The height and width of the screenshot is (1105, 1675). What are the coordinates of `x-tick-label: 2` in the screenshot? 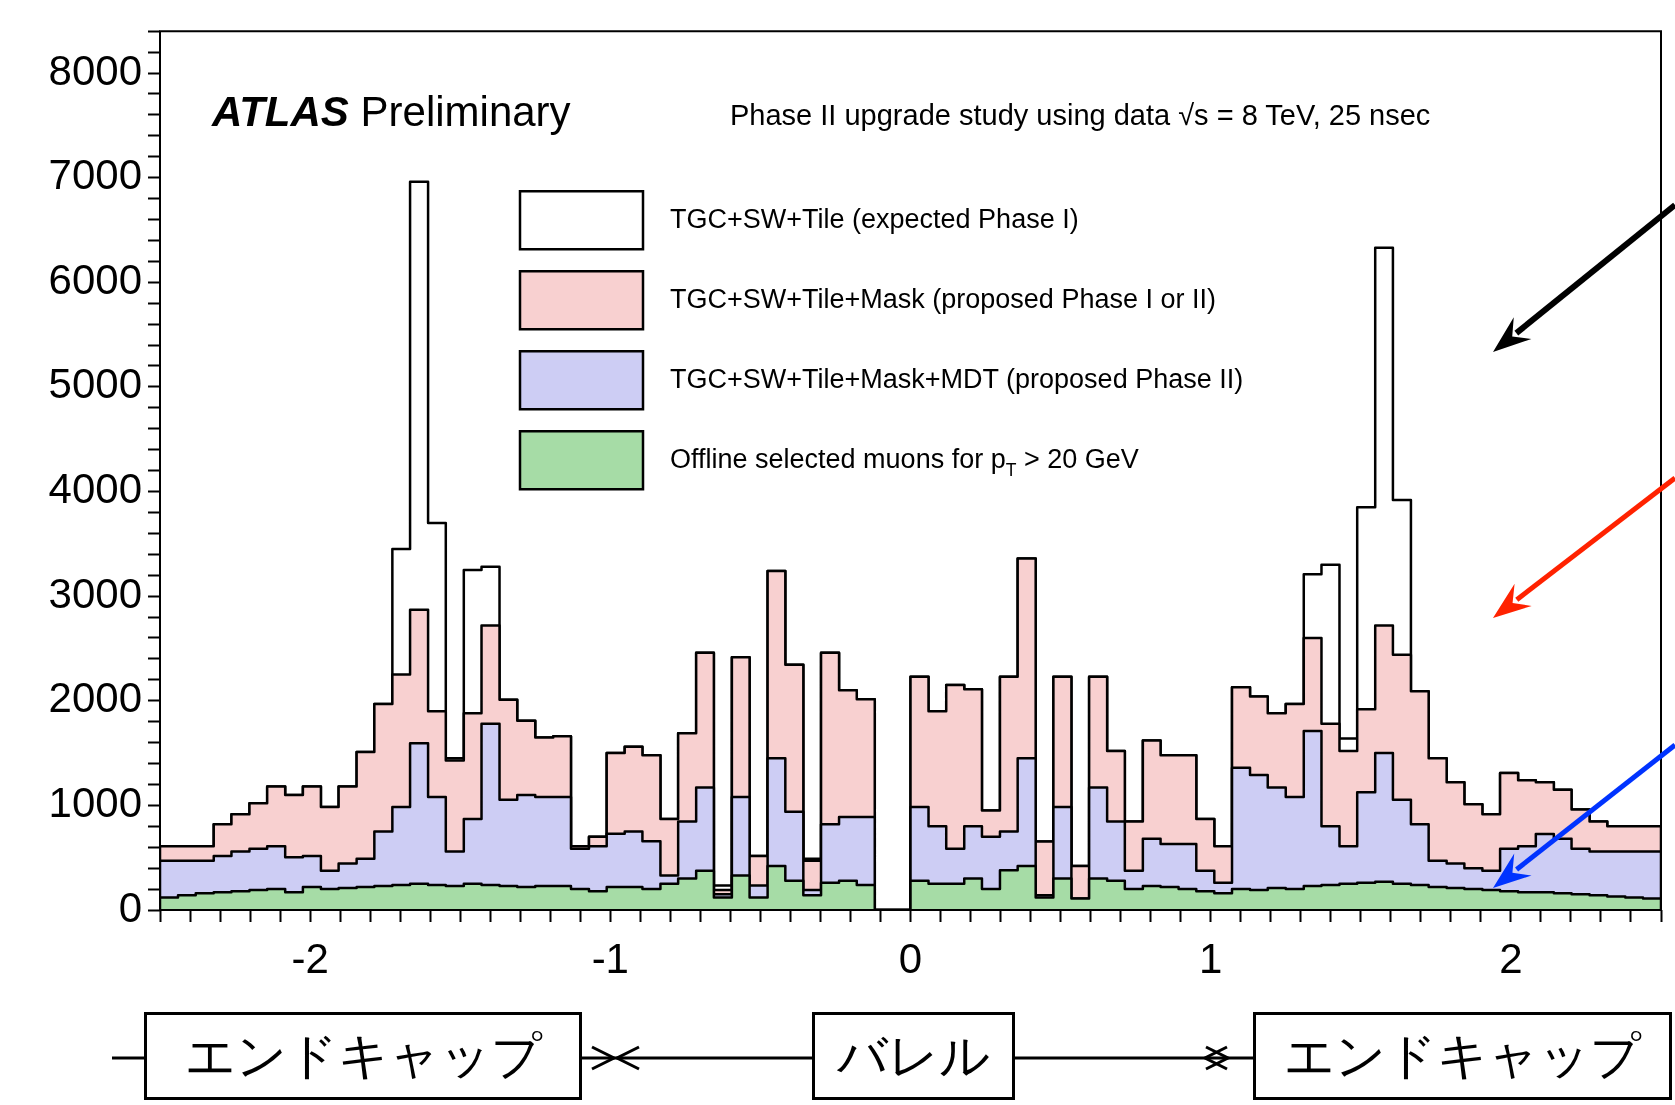 It's located at (1511, 958).